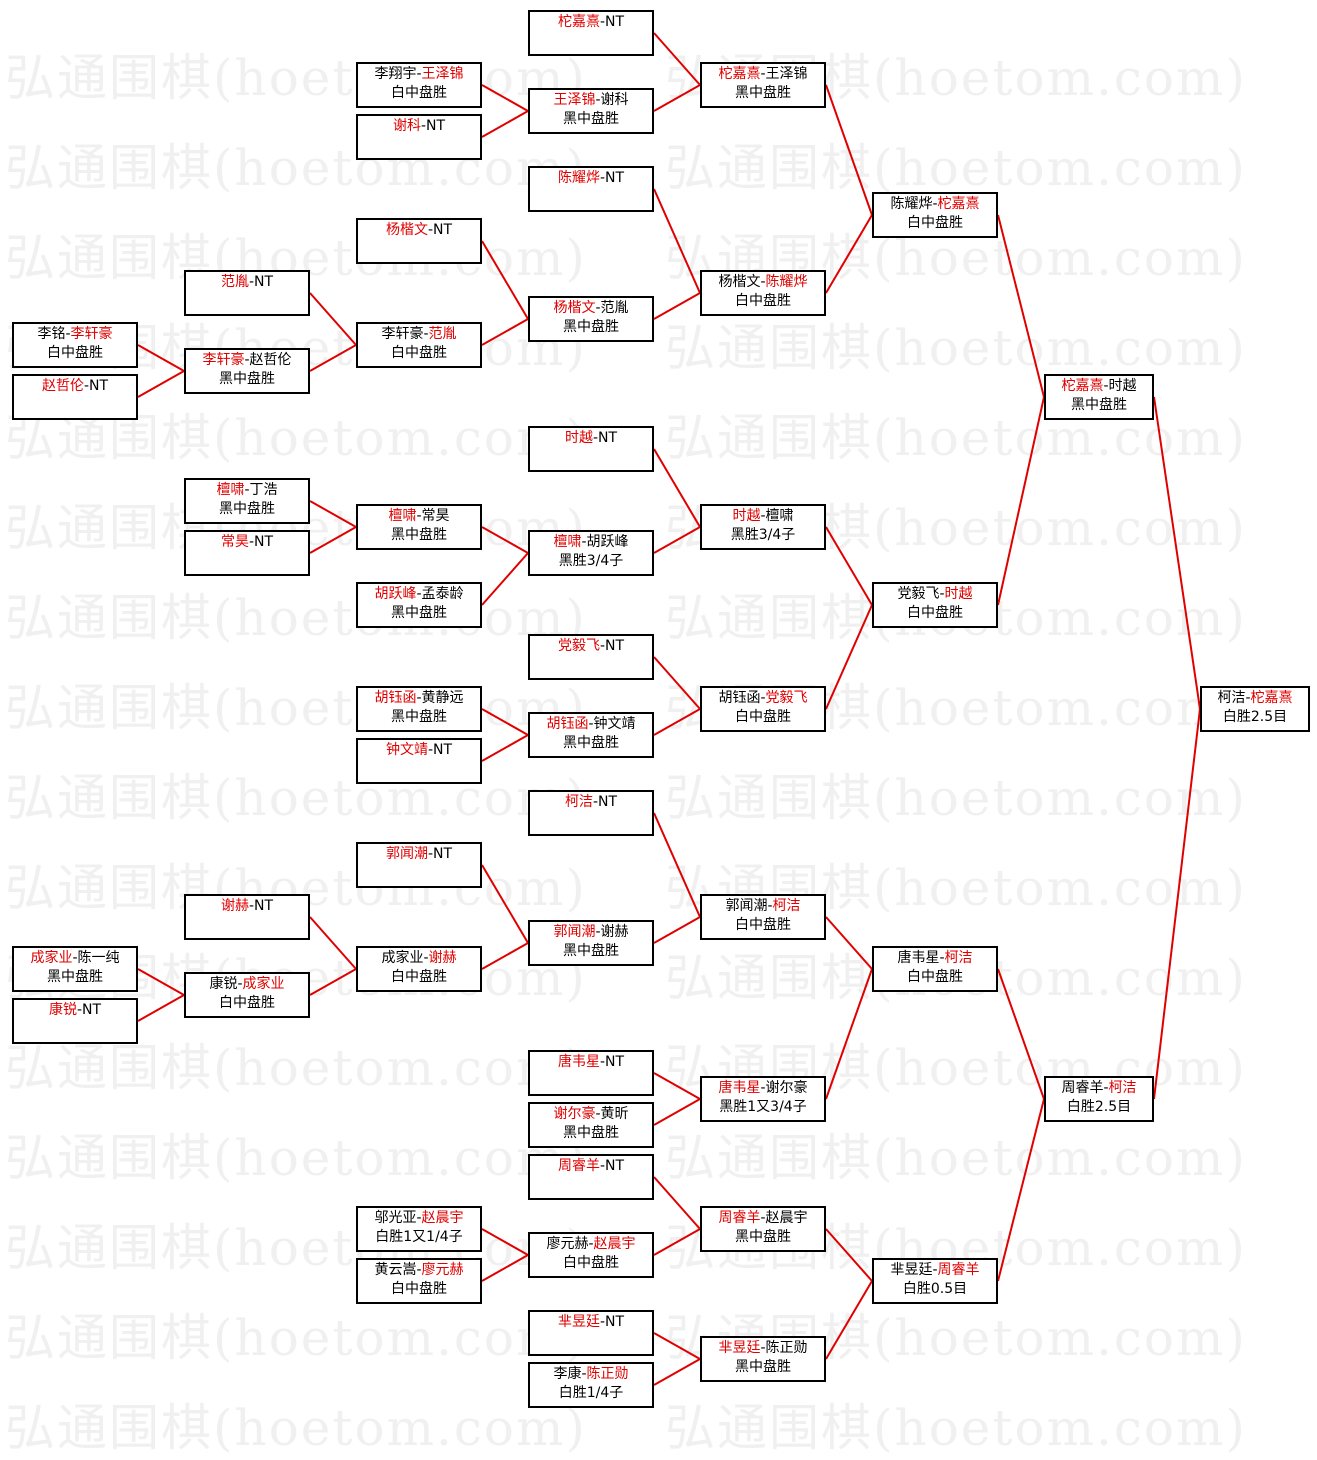  What do you see at coordinates (395, 1218) in the screenshot?
I see `player-name: 邬光亚` at bounding box center [395, 1218].